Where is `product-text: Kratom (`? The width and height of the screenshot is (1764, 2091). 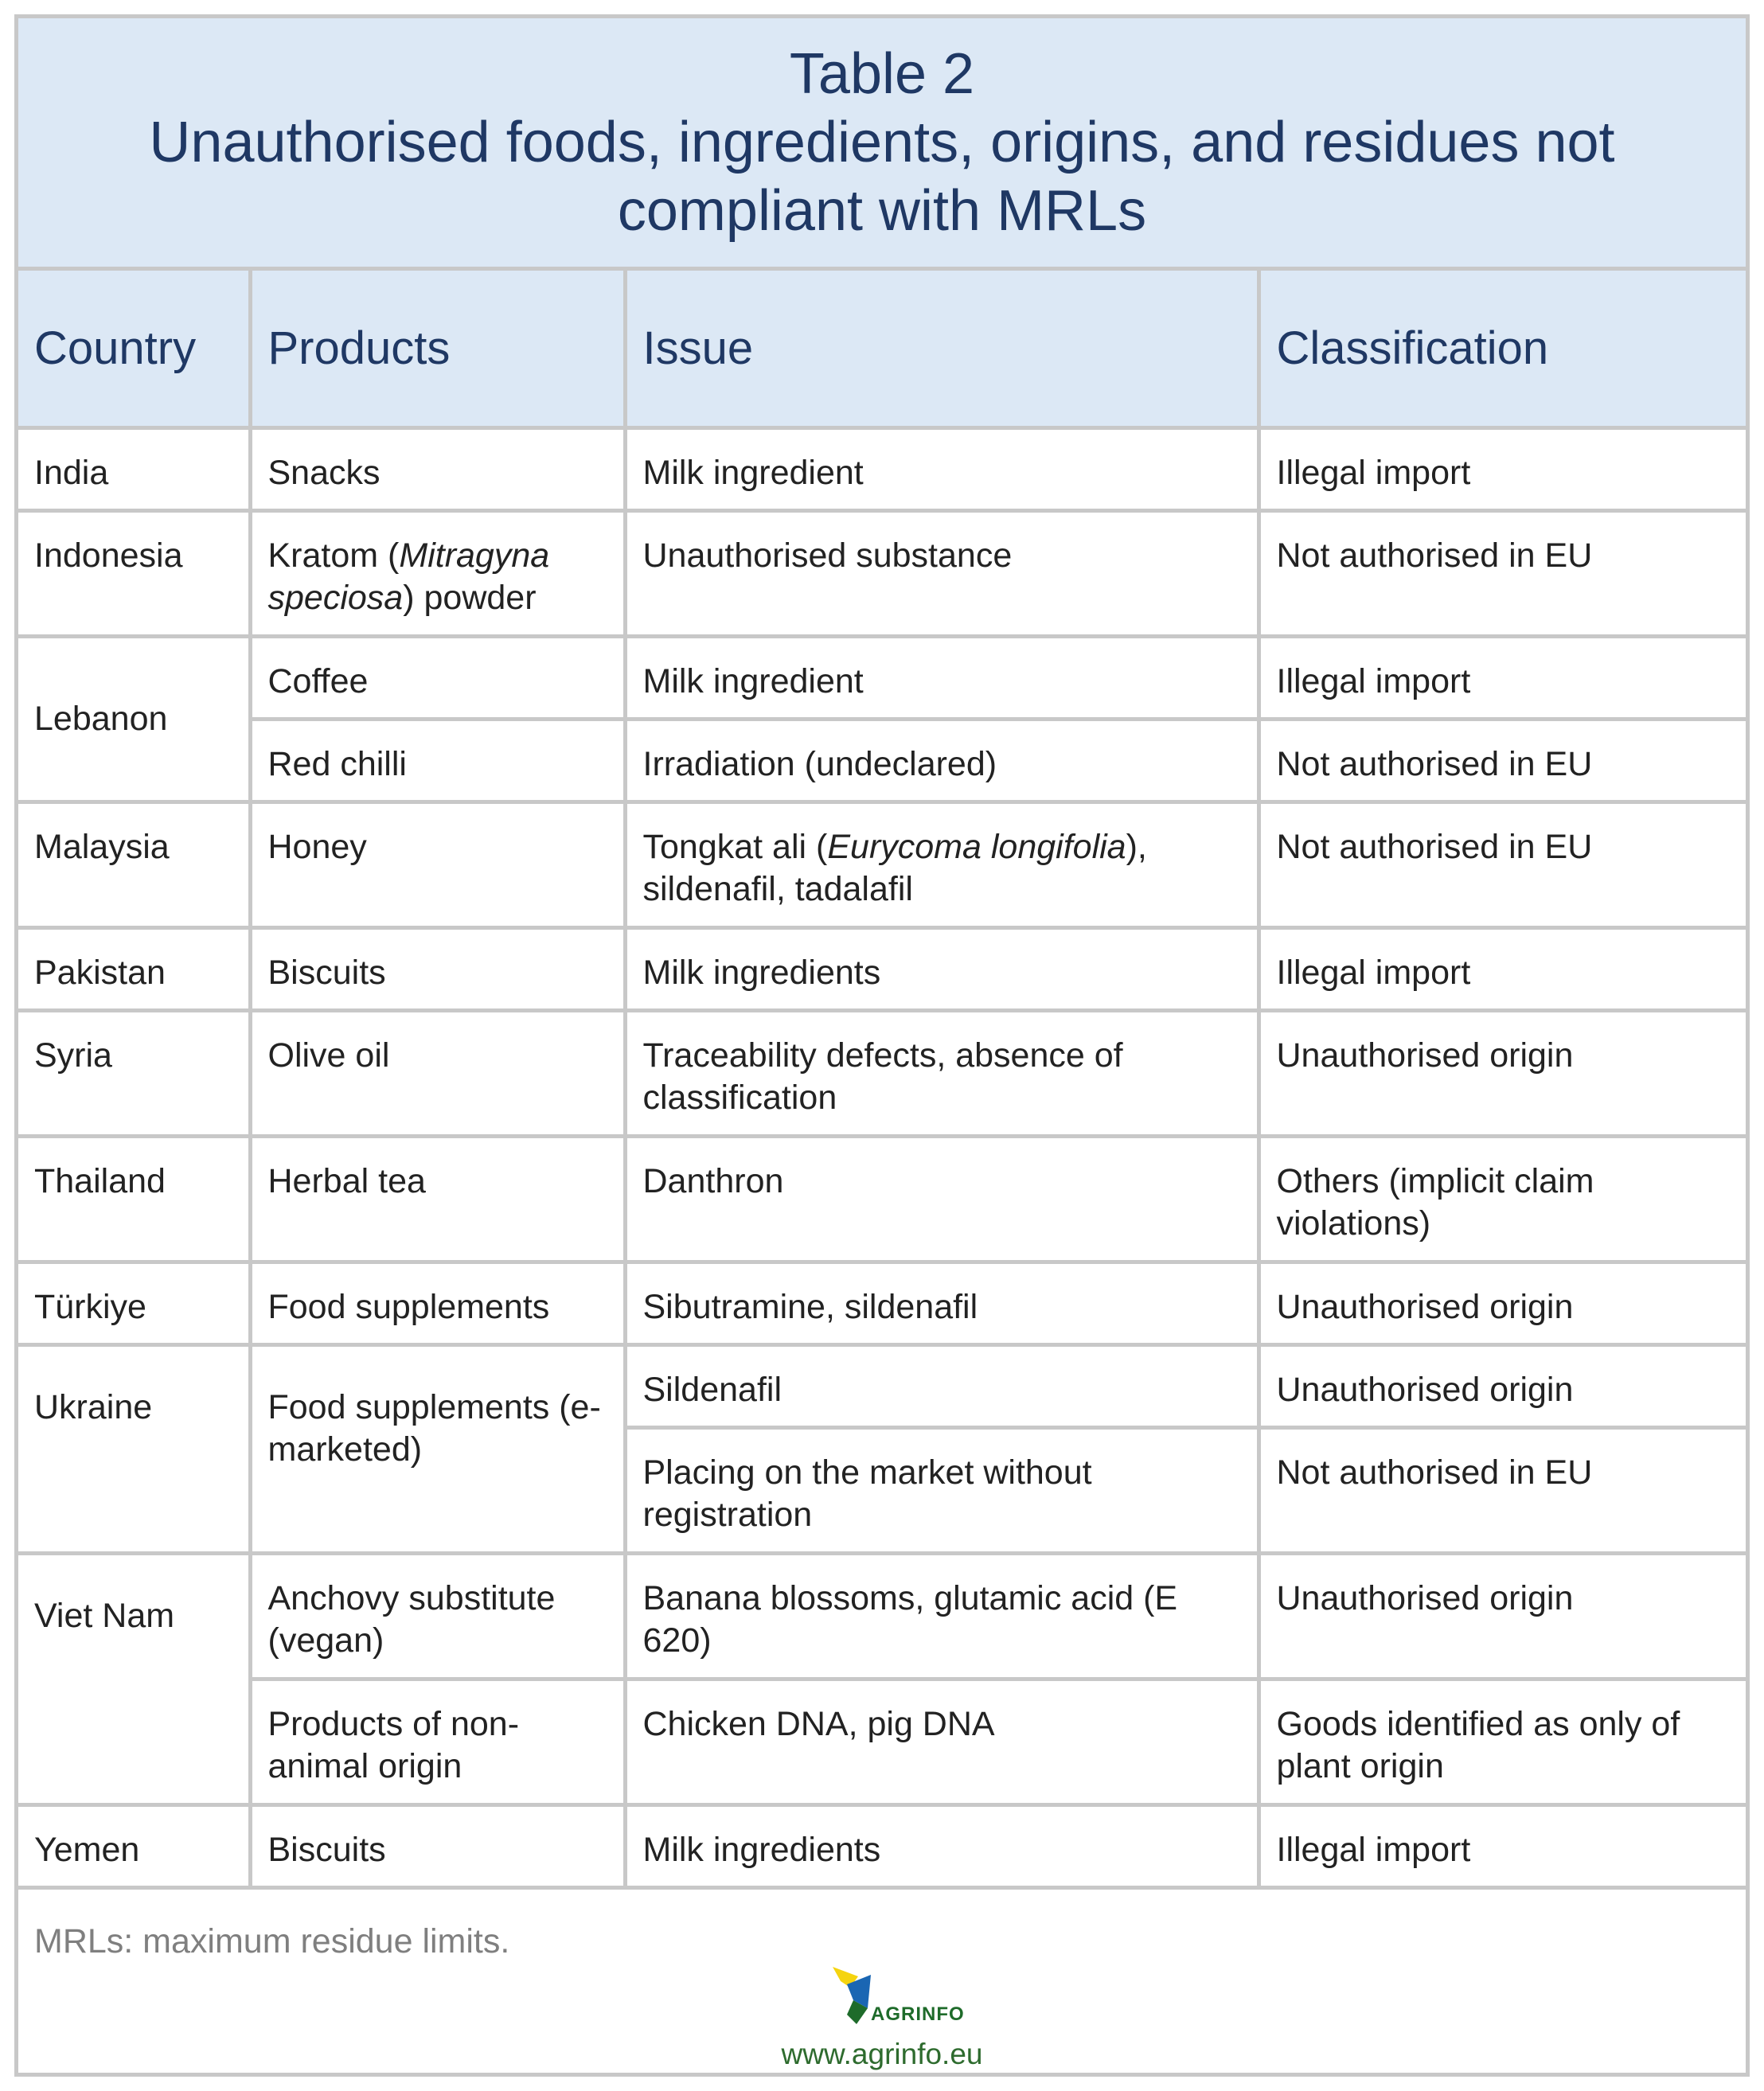 product-text: Kratom ( is located at coordinates (333, 555).